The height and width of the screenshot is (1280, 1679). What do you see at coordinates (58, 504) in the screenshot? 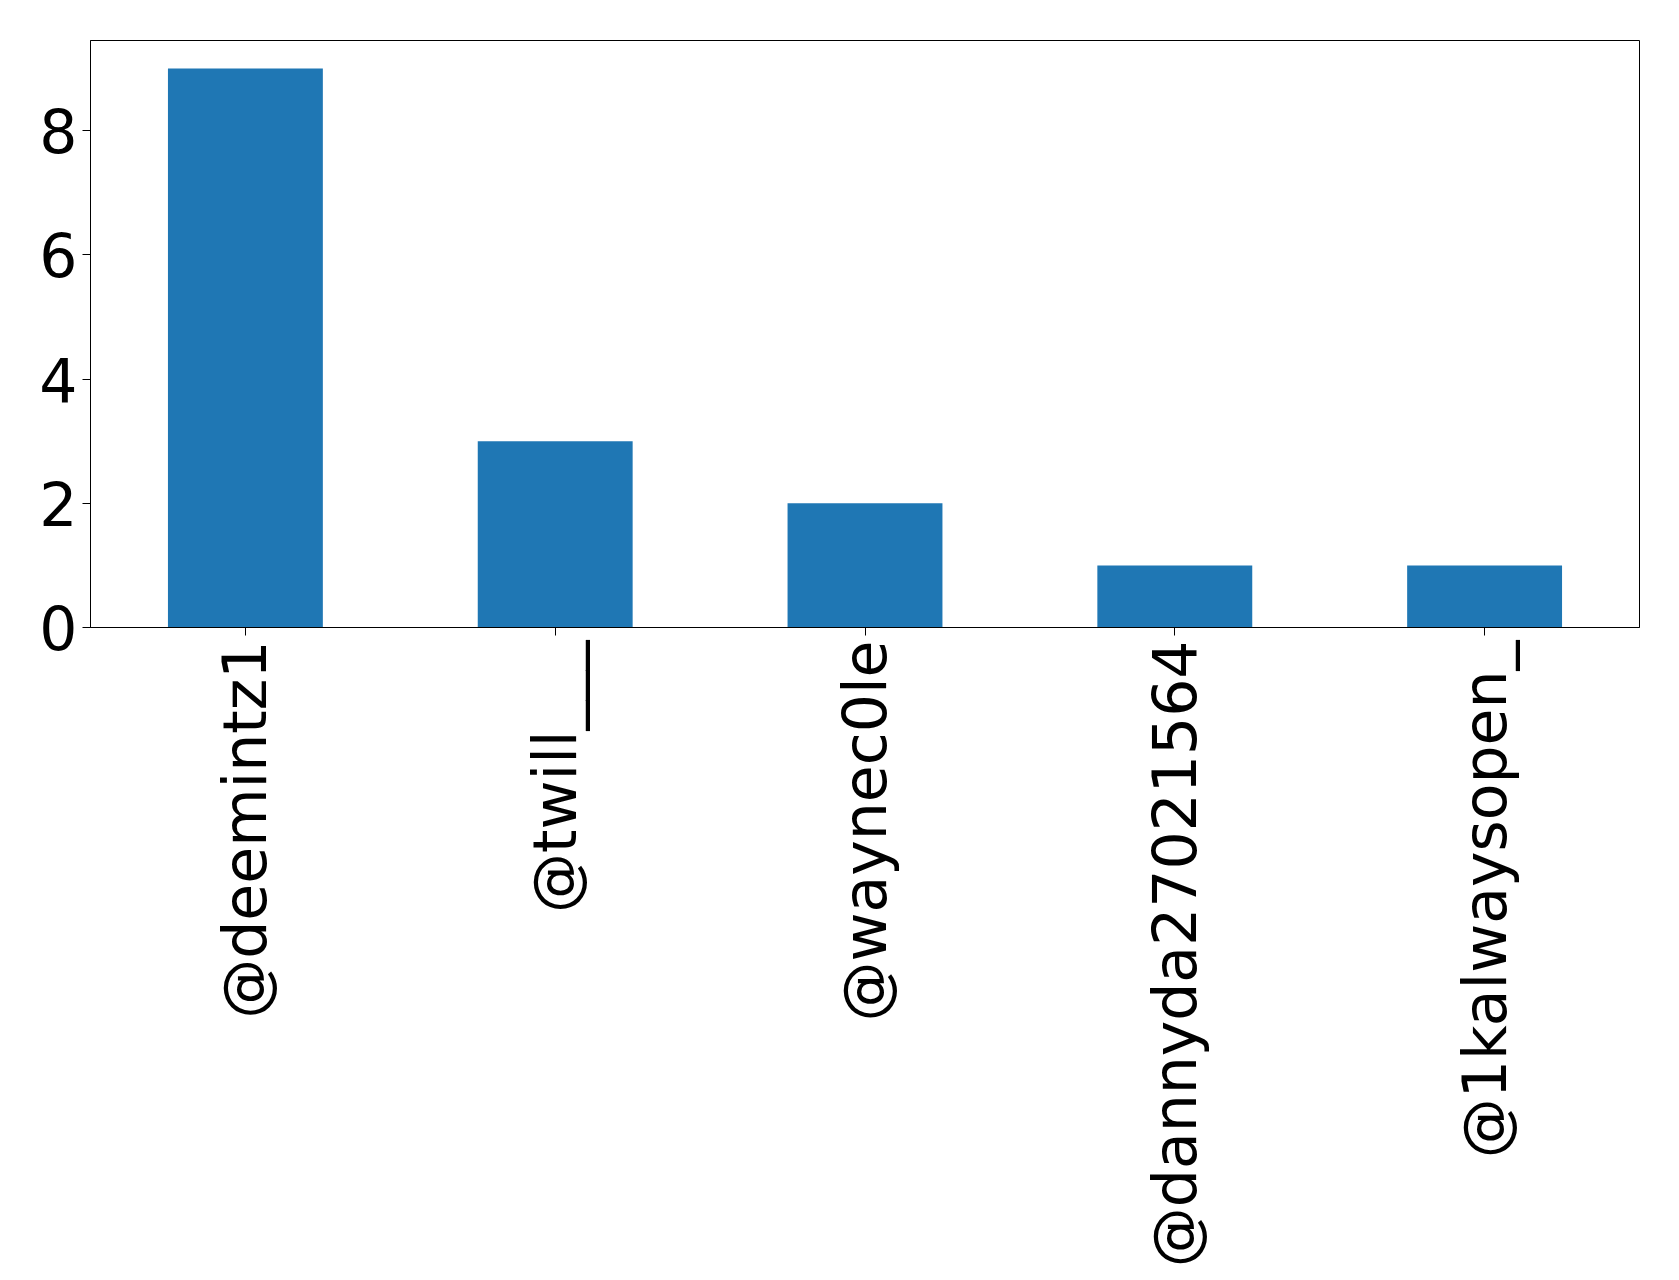
I see `y-tick-label: 2` at bounding box center [58, 504].